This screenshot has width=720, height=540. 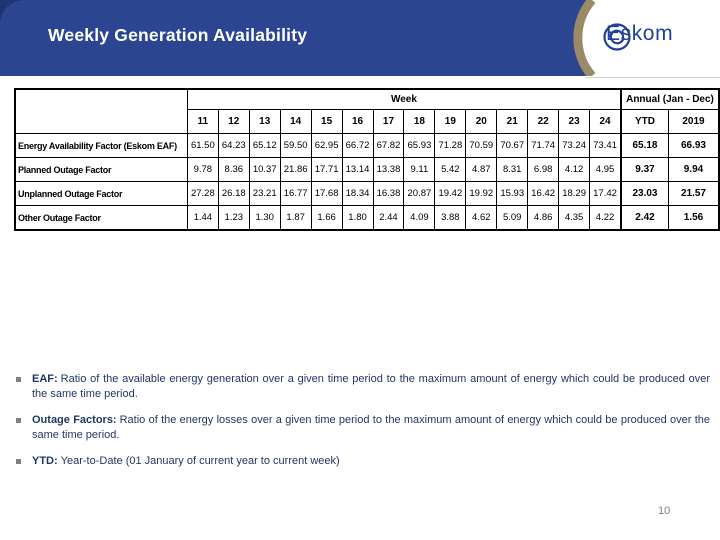 I want to click on week-column-header: 12, so click(x=233, y=121).